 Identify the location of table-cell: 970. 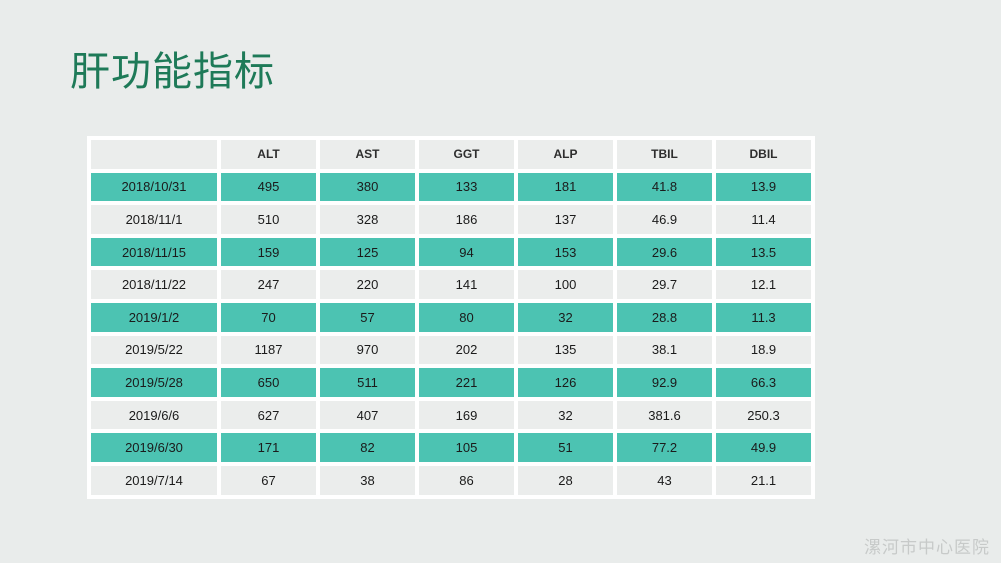
(367, 350).